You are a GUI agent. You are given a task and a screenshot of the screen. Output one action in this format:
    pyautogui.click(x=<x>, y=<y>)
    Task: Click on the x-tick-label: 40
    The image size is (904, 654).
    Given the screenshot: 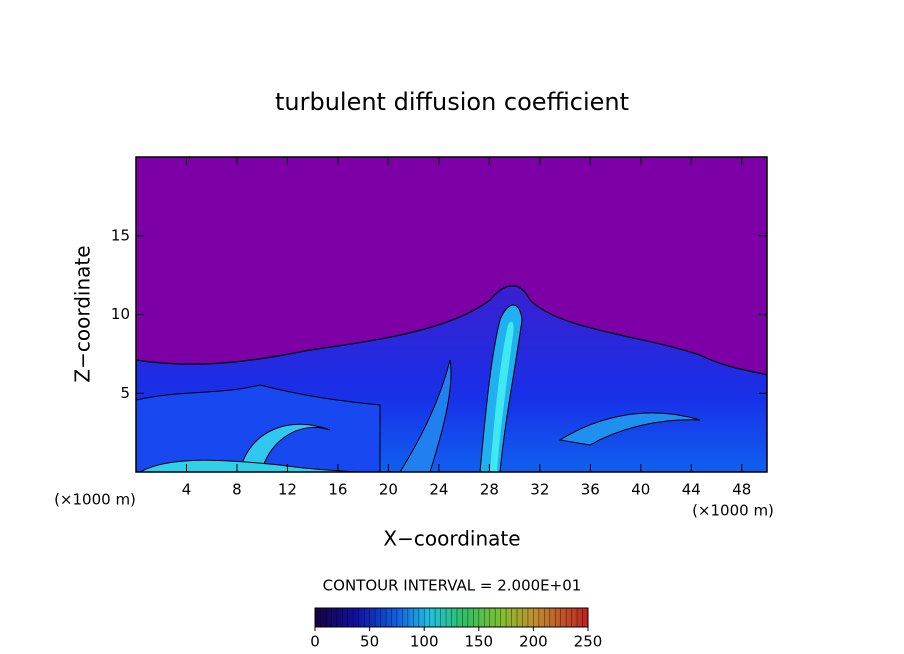 What is the action you would take?
    pyautogui.click(x=640, y=490)
    